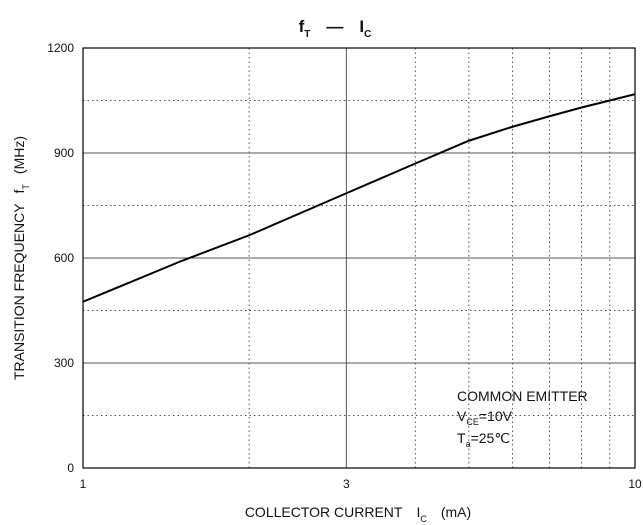 The height and width of the screenshot is (525, 643). What do you see at coordinates (423, 519) in the screenshot?
I see `x-axis-label-symbol-sub: C` at bounding box center [423, 519].